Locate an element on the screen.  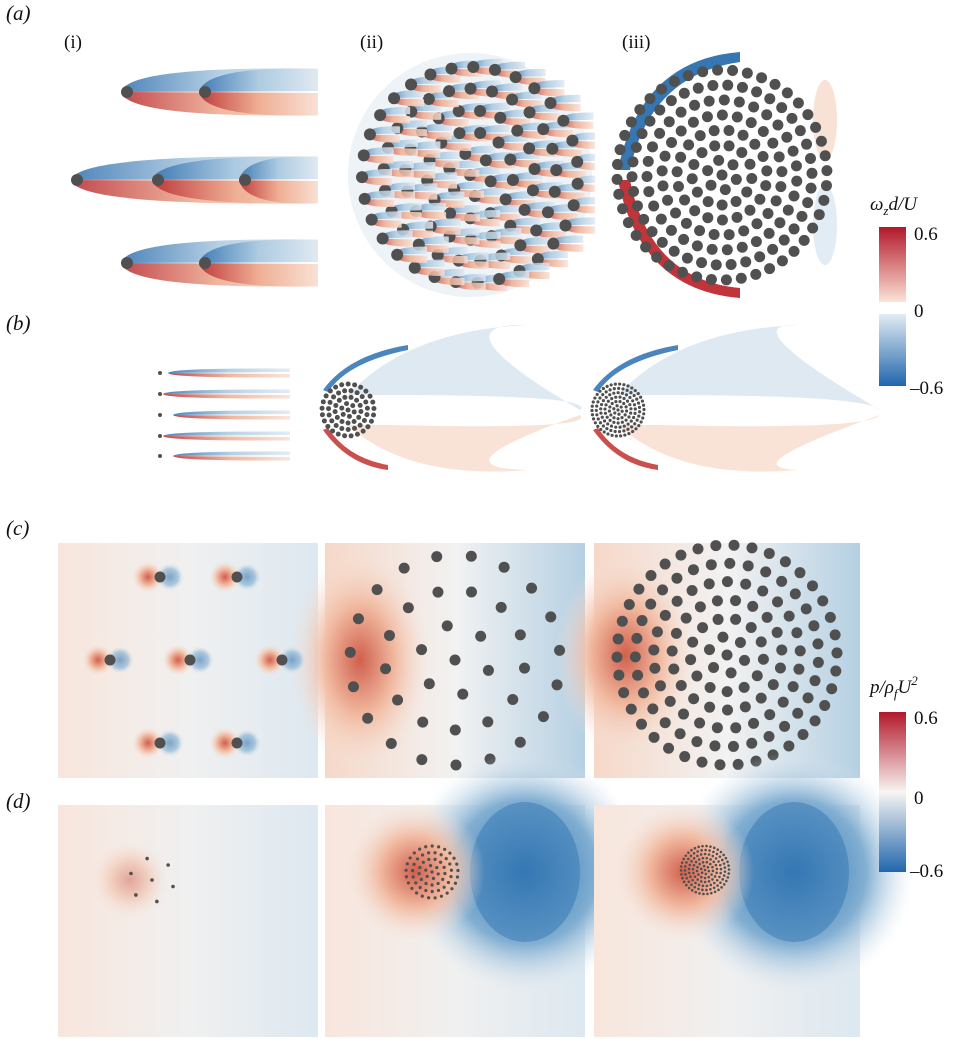
pressure-low is located at coordinates (247, 743).